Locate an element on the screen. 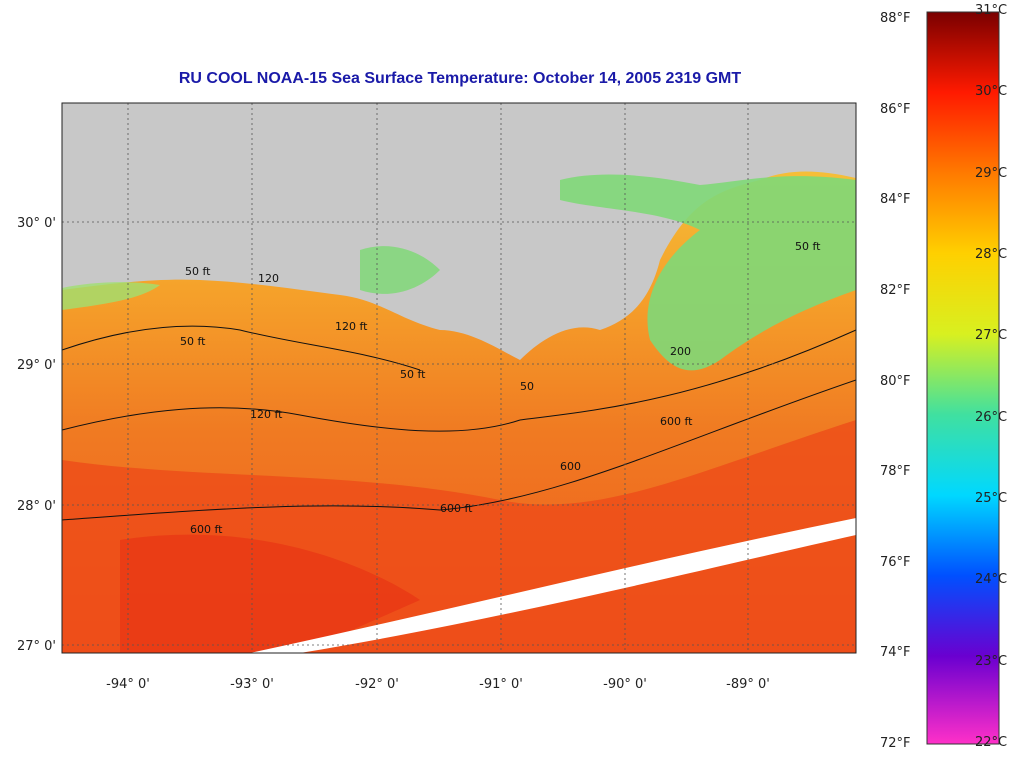 The image size is (1024, 761). colorbar-c-label: 29°C is located at coordinates (991, 173).